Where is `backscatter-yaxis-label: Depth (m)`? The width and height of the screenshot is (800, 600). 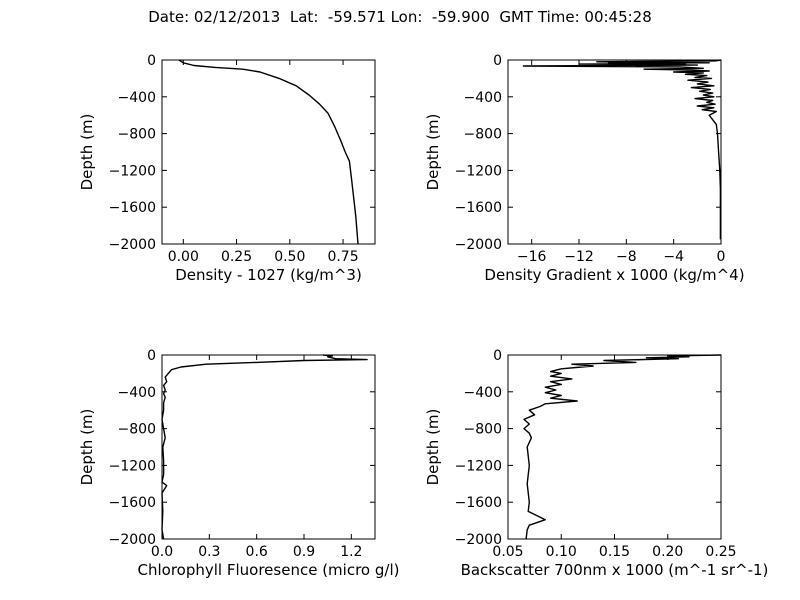 backscatter-yaxis-label: Depth (m) is located at coordinates (433, 447).